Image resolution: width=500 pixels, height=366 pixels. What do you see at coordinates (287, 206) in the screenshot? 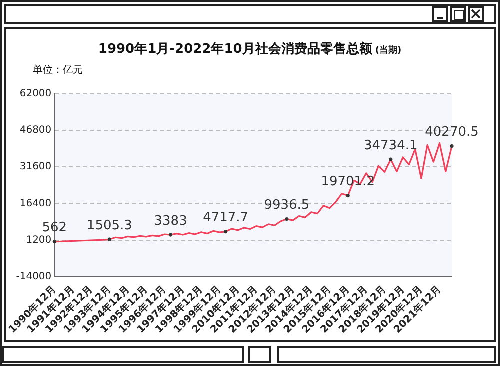
I see `data-label: 9936.5` at bounding box center [287, 206].